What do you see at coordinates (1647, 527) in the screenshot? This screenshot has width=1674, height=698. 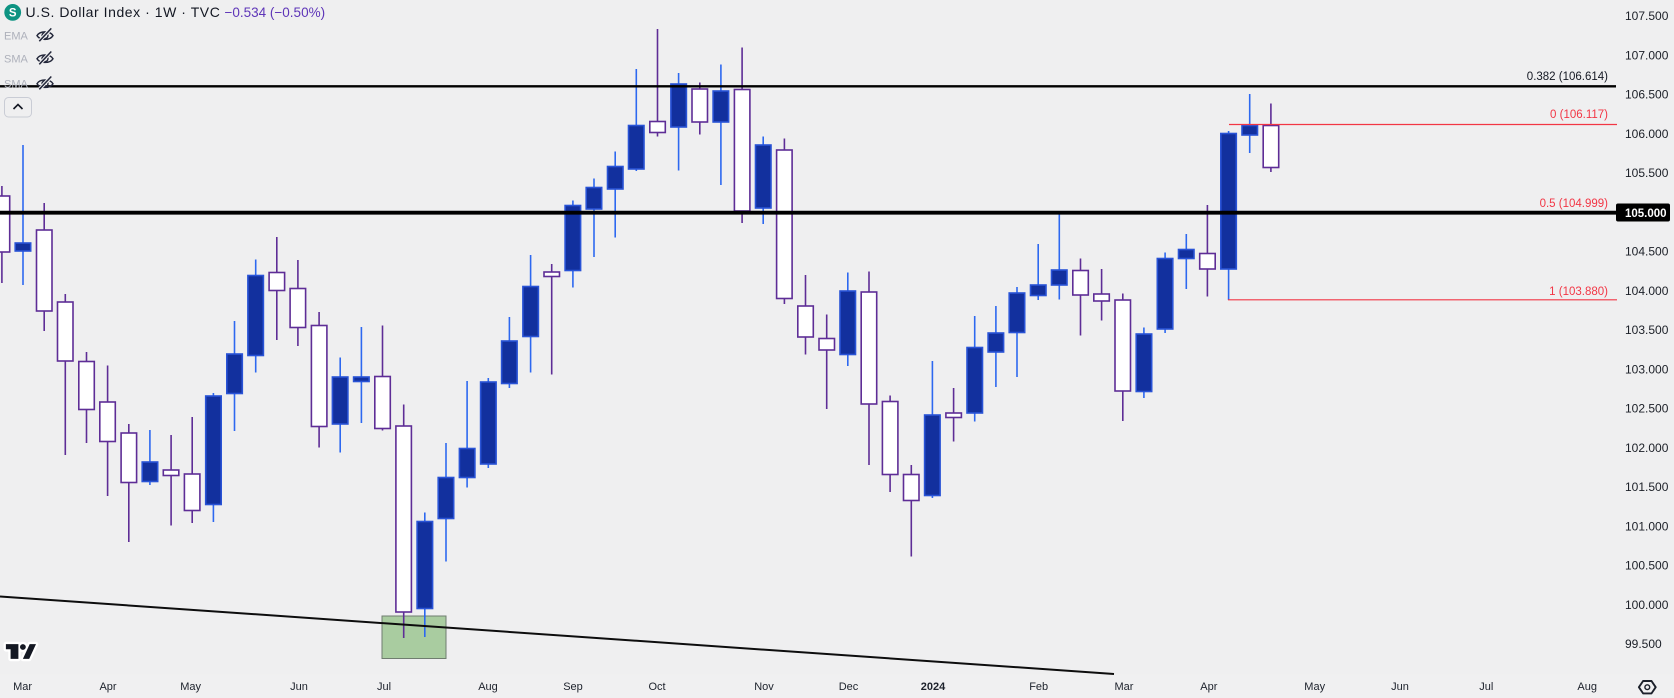 I see `svg-text: 101.000` at bounding box center [1647, 527].